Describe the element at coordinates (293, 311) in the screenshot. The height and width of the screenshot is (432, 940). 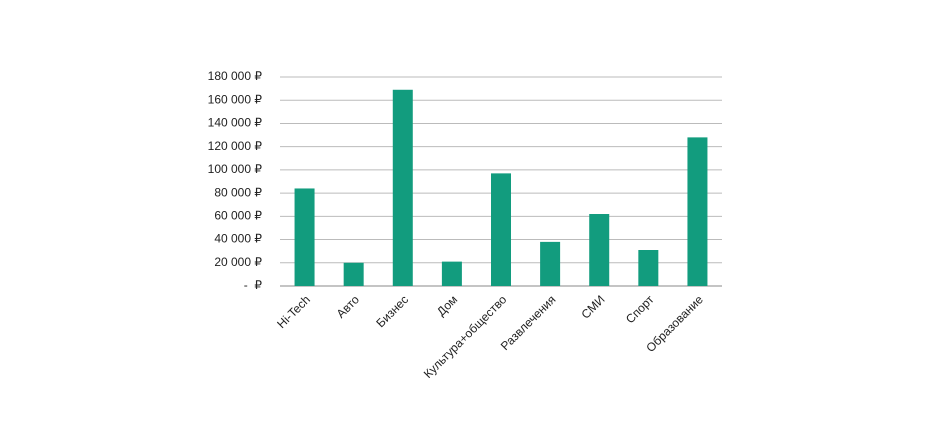
I see `x-tick-label: Hi-Tech` at that location.